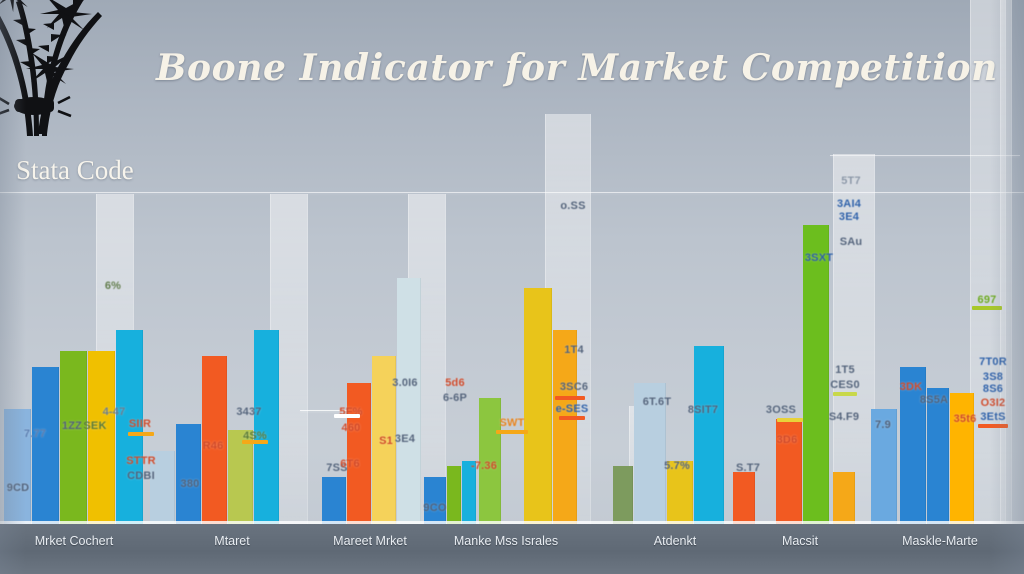  What do you see at coordinates (141, 476) in the screenshot?
I see `data-label: CDBI` at bounding box center [141, 476].